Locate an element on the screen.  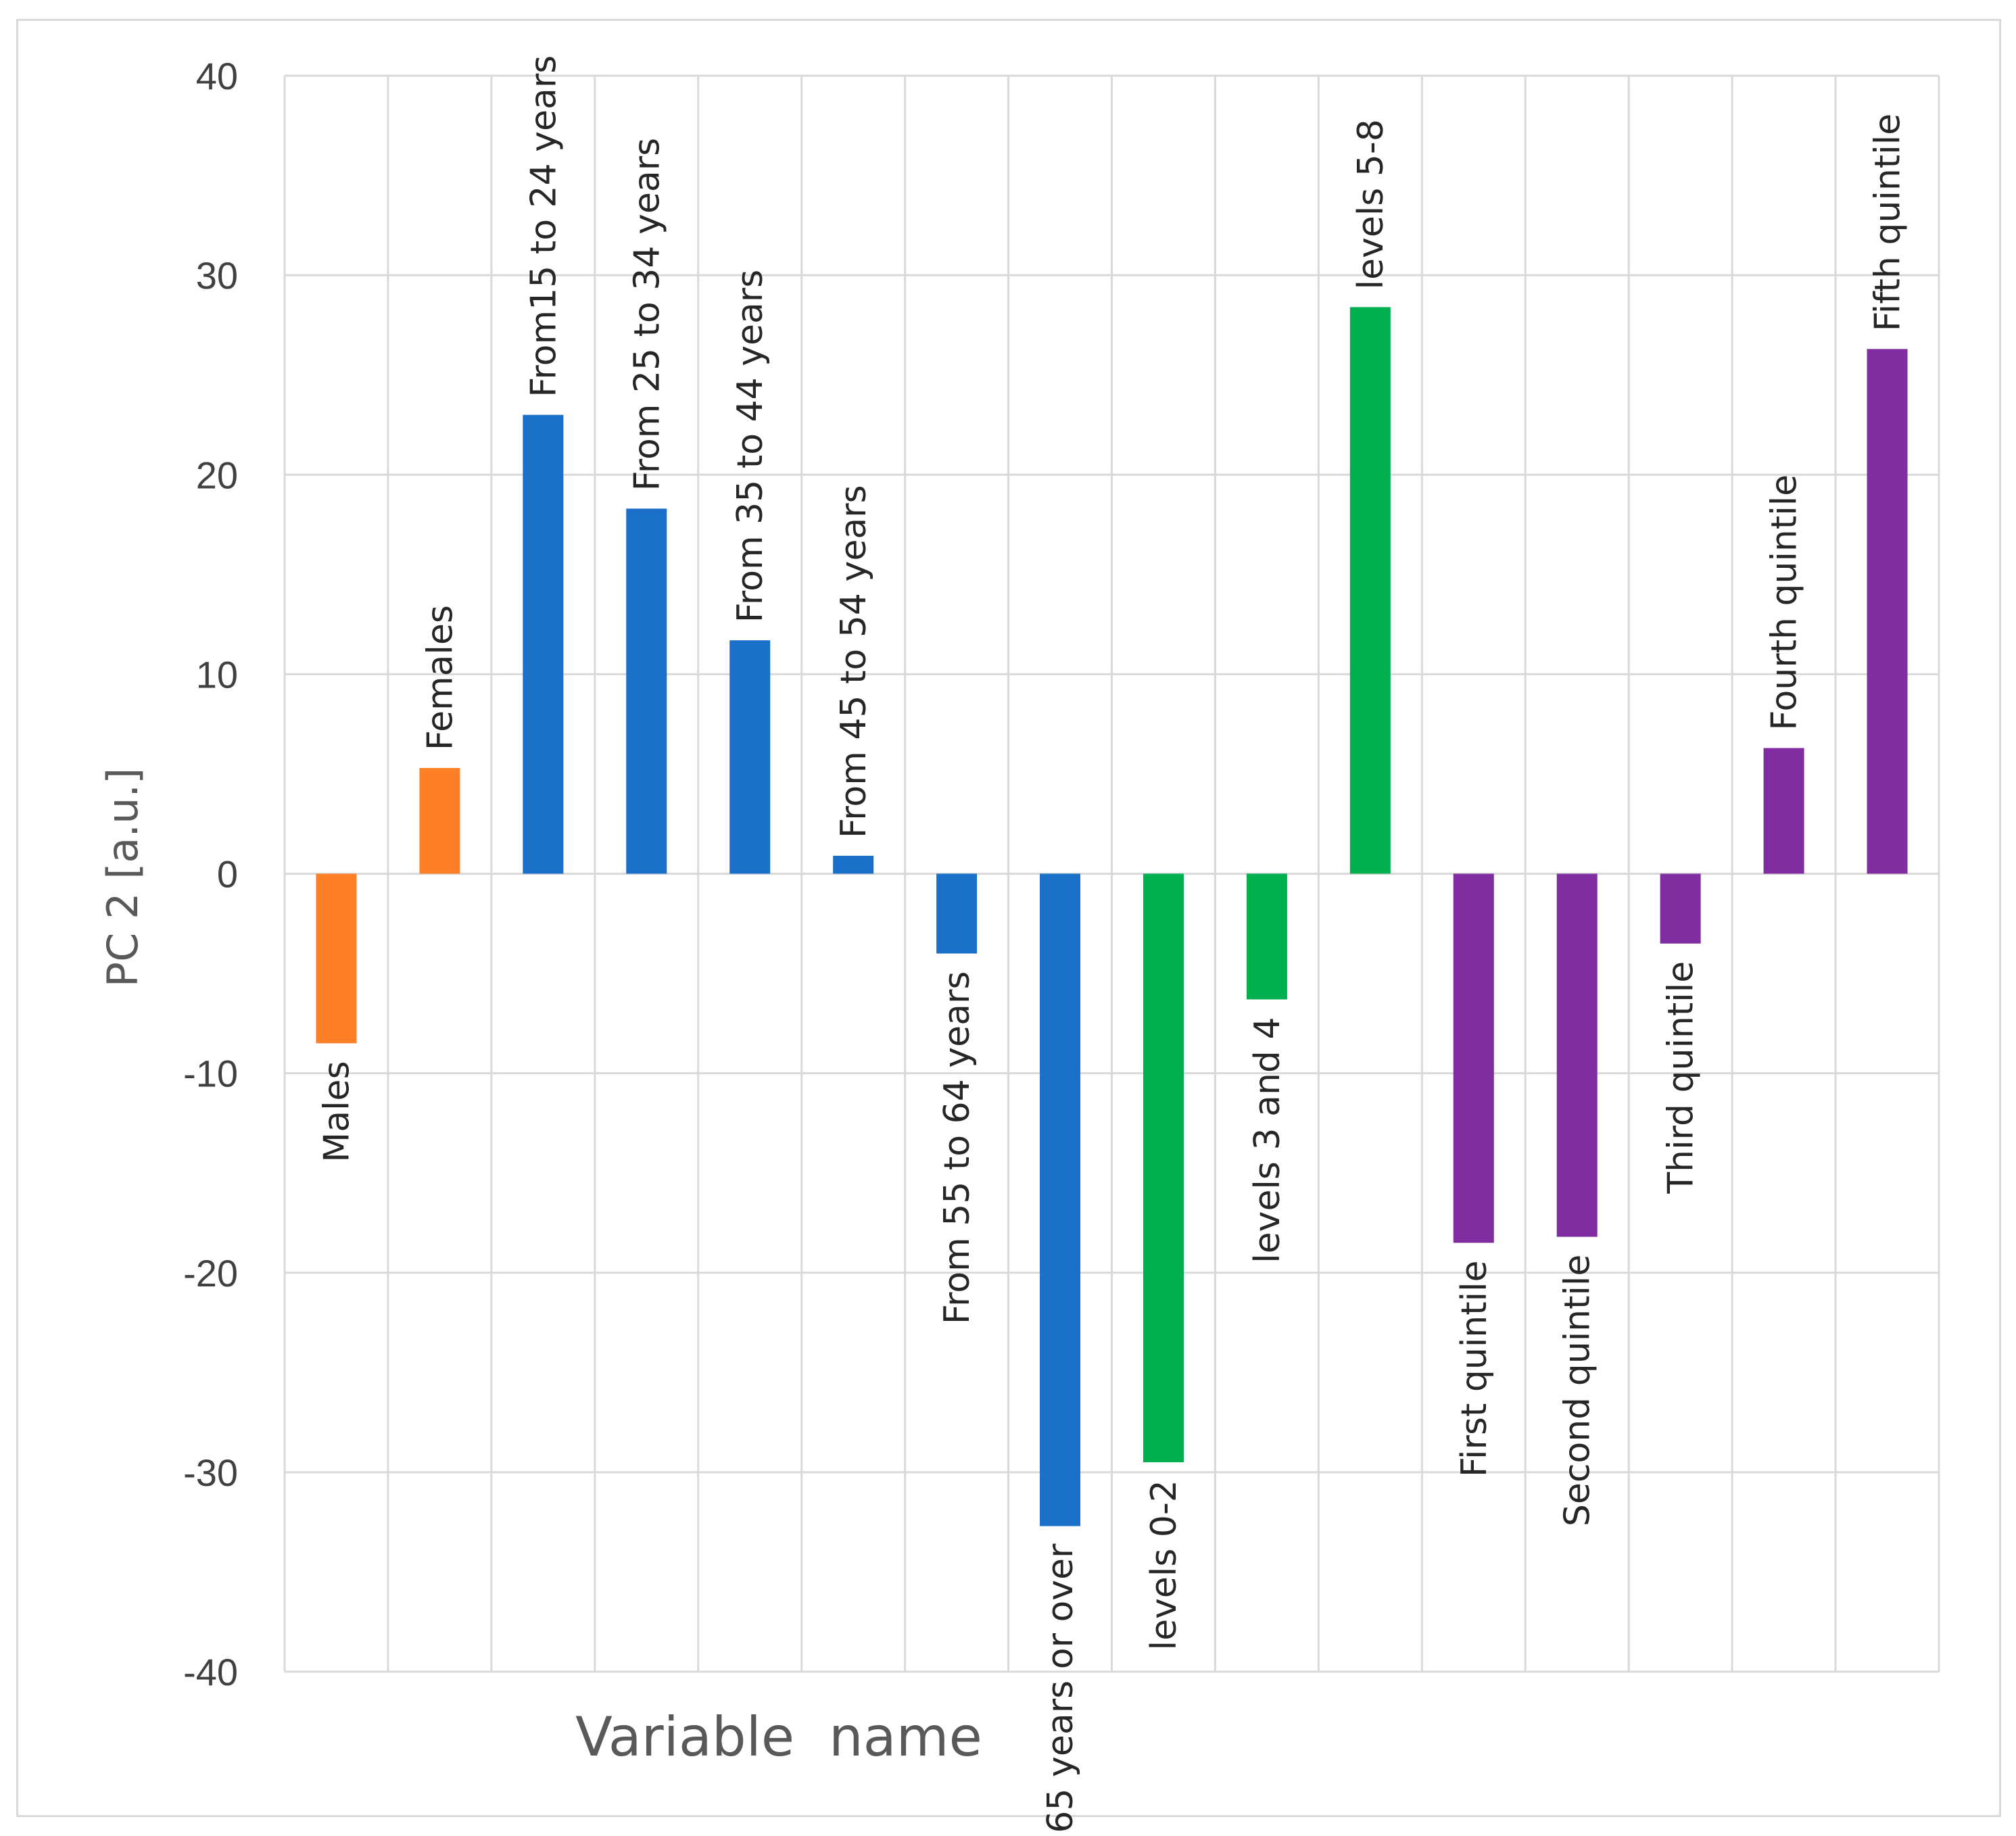
y-tick-label: -40 is located at coordinates (211, 1672).